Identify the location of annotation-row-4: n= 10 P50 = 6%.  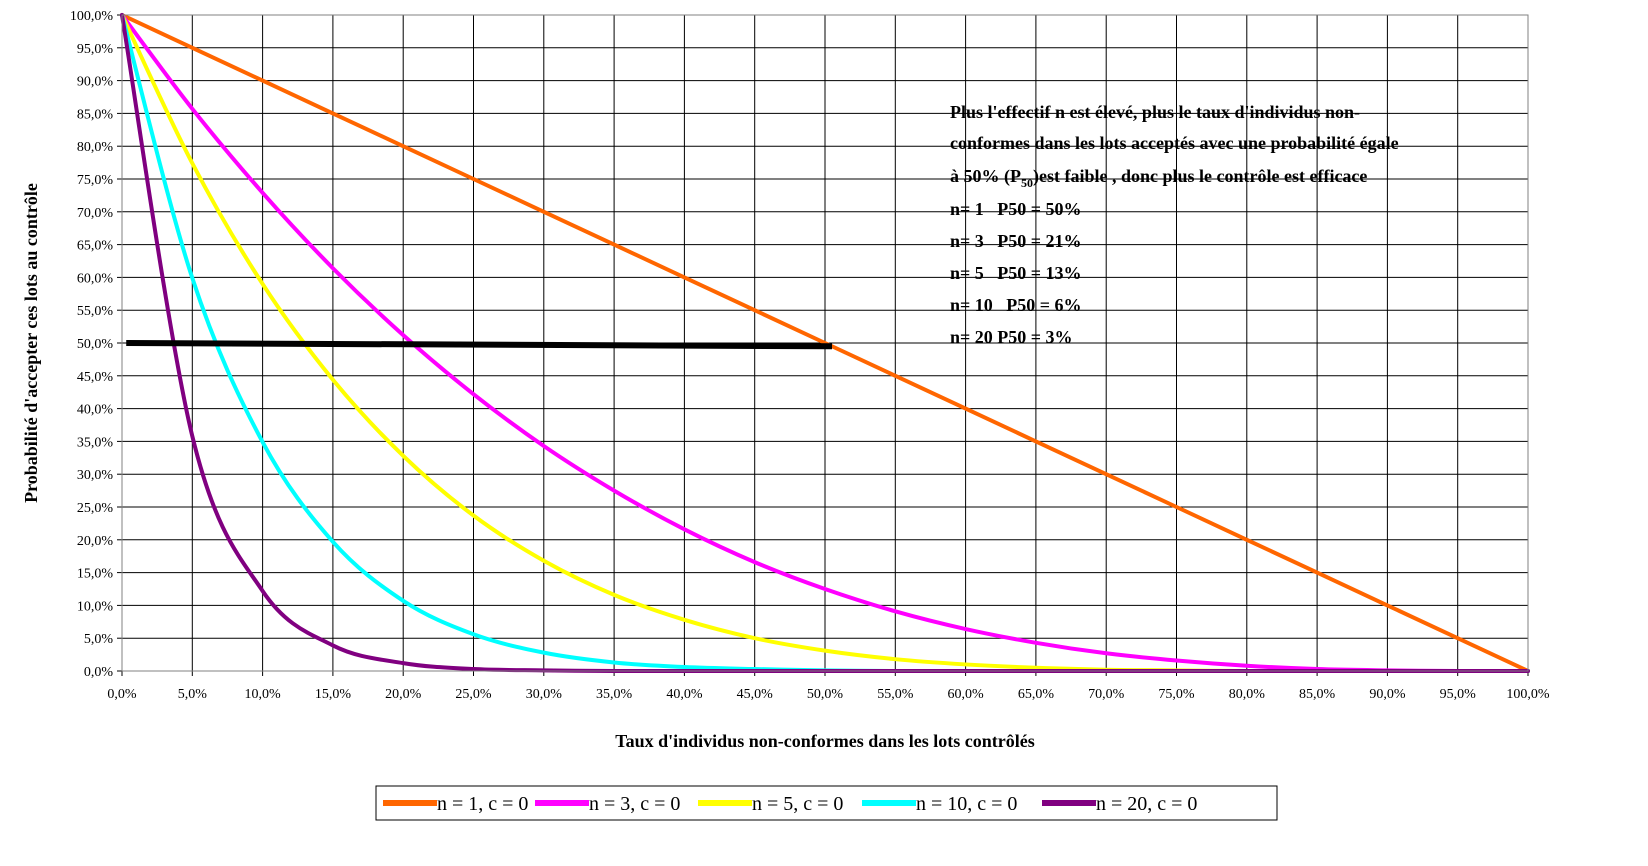
(1016, 305).